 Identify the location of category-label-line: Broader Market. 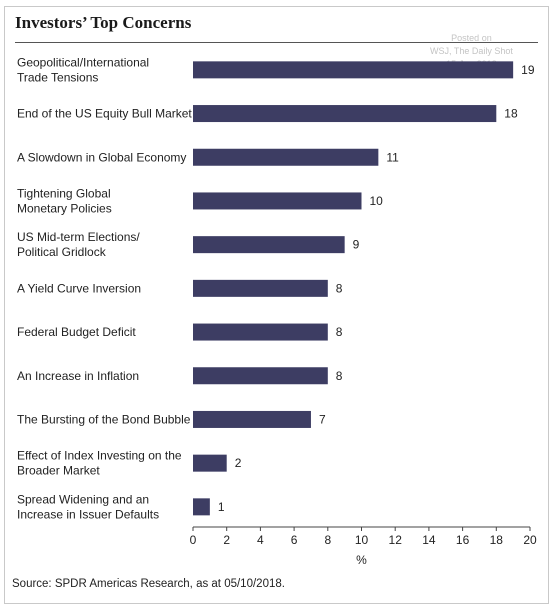
(58, 471).